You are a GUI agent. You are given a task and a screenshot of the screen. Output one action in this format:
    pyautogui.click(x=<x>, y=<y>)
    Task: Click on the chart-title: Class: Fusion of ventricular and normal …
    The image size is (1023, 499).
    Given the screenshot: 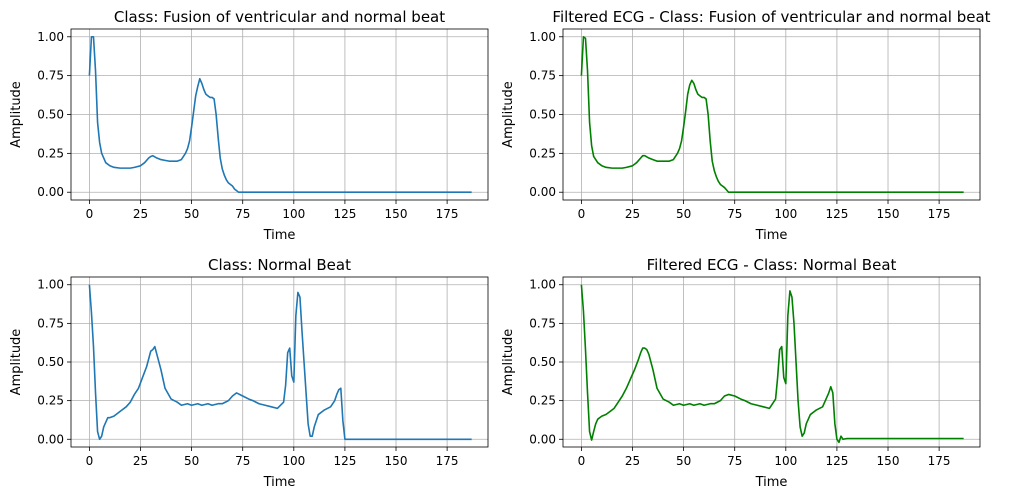 What is the action you would take?
    pyautogui.click(x=279, y=17)
    